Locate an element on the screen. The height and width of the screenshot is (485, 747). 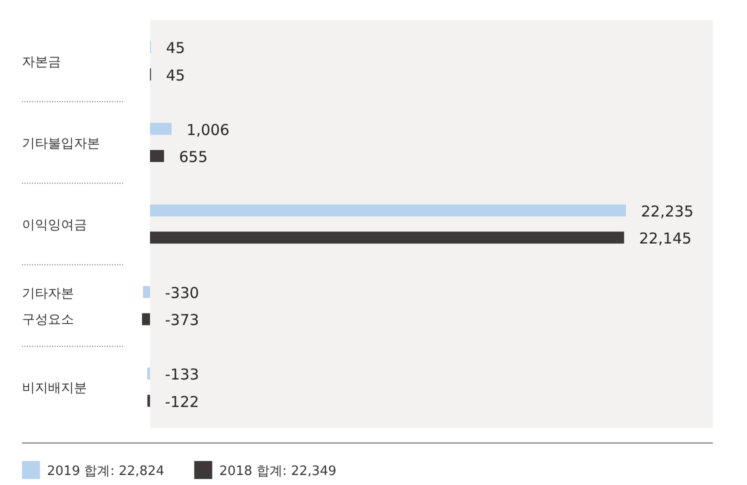
legend-label: 2018 합계: 22,349 is located at coordinates (277, 471).